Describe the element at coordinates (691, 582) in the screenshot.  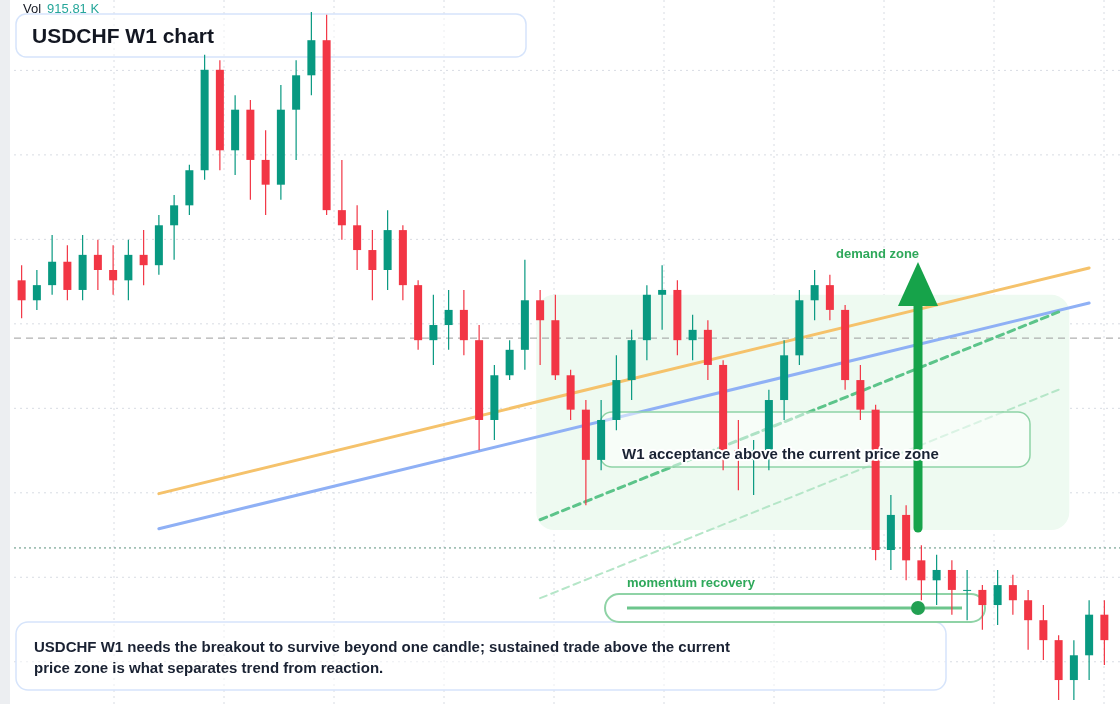
I see `annotation: momentum recovery` at that location.